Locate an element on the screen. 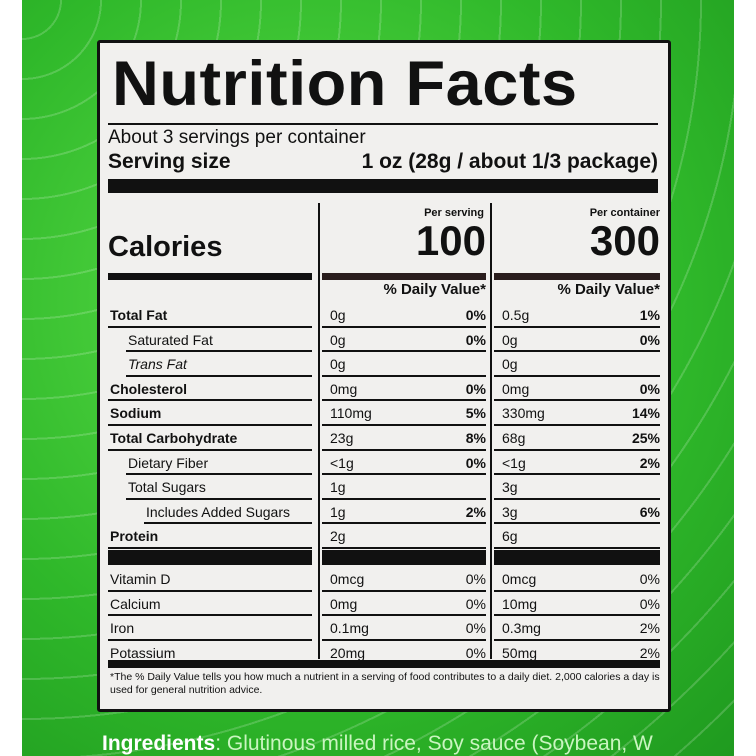 This screenshot has width=756, height=756. daily-value-header-container: % Daily Value* is located at coordinates (608, 289).